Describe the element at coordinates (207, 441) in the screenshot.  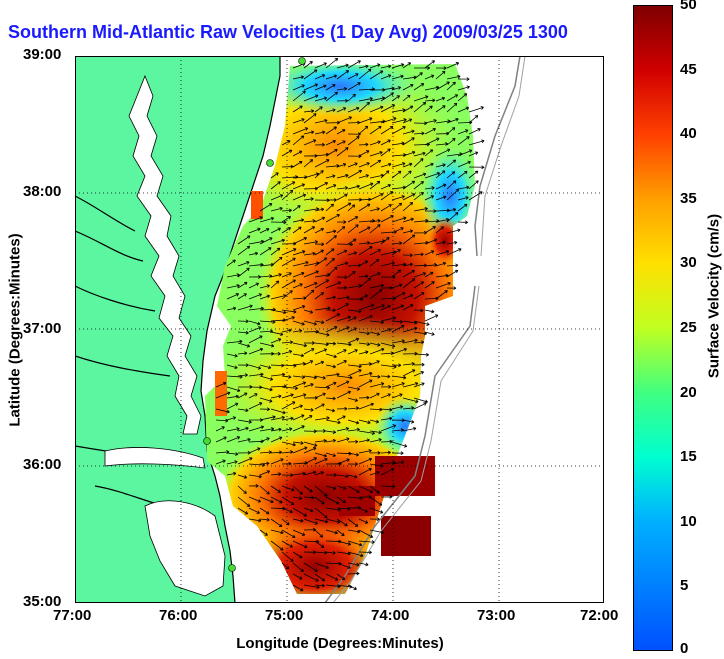
I see `station-marker` at that location.